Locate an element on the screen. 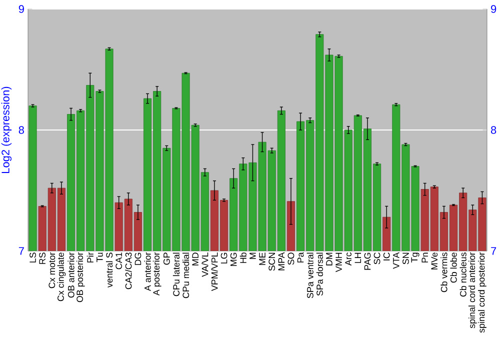 This screenshot has width=500, height=350. y-axis-title: Log2 (expression) is located at coordinates (6, 129).